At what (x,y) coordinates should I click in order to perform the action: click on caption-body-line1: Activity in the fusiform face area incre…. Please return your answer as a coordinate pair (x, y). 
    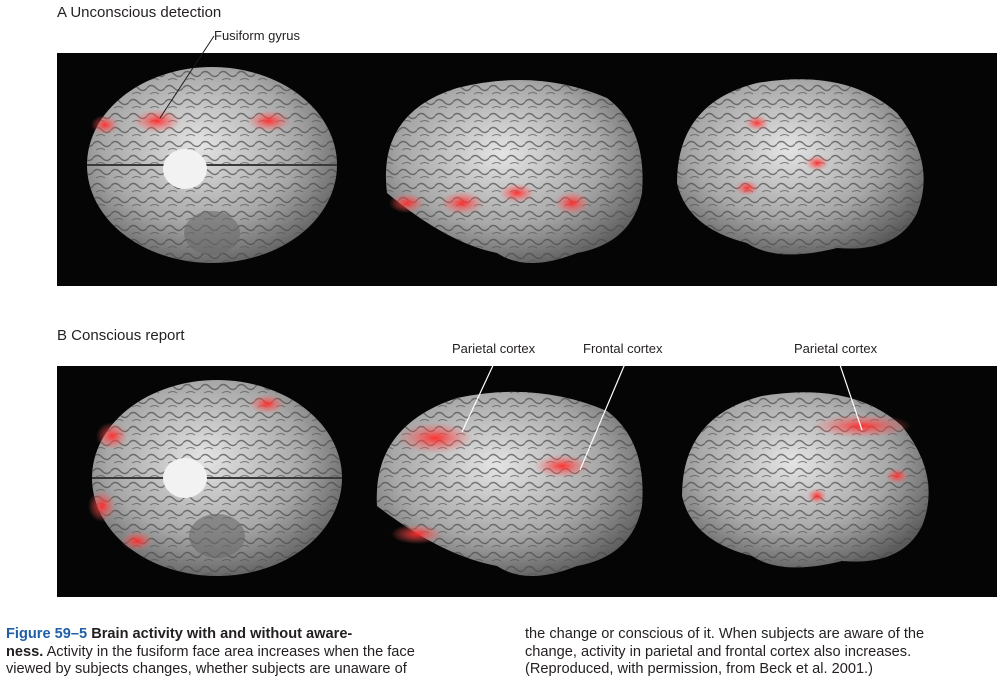
    Looking at the image, I should click on (229, 651).